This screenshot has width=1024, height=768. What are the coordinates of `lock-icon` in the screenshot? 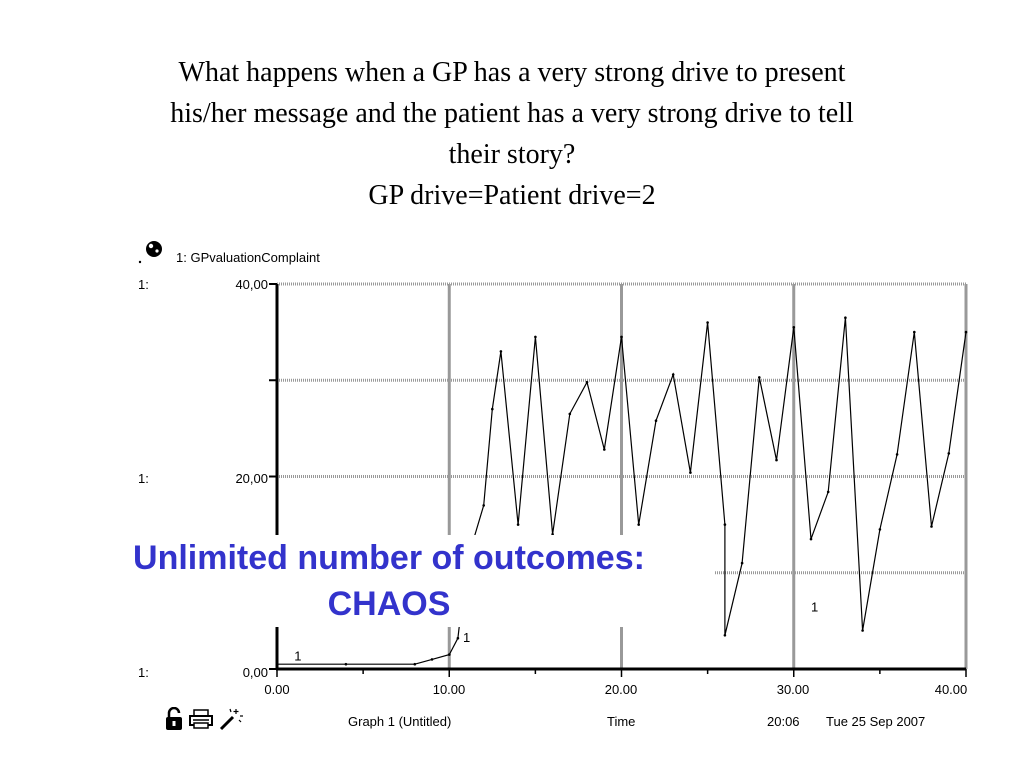 It's located at (174, 721).